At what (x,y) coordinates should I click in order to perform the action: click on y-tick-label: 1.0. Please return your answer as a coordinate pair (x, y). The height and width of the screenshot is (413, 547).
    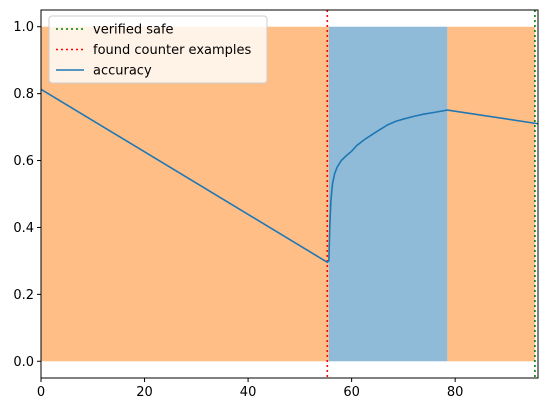
    Looking at the image, I should click on (23, 27).